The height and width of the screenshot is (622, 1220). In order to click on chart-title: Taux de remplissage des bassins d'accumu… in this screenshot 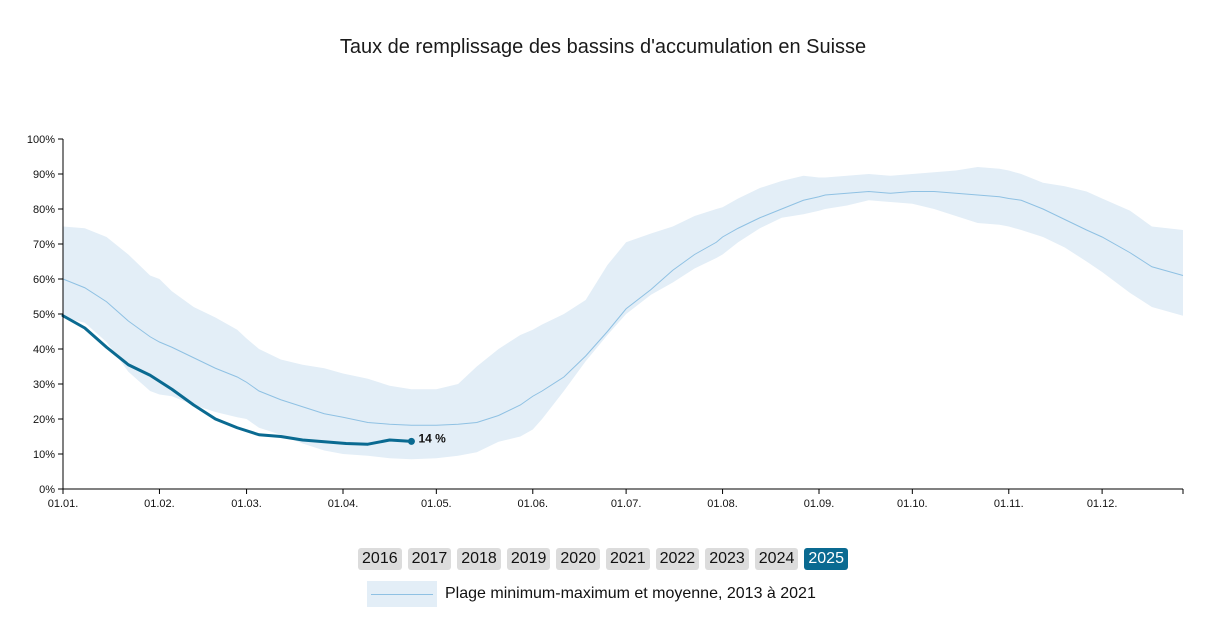, I will do `click(603, 47)`.